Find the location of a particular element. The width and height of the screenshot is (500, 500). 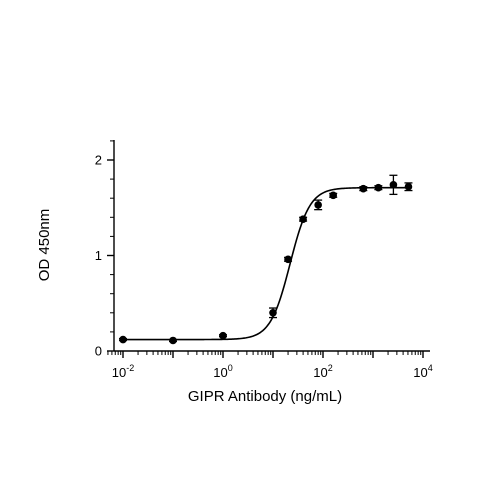

x-tick-label: 10⁻² is located at coordinates (123, 371).